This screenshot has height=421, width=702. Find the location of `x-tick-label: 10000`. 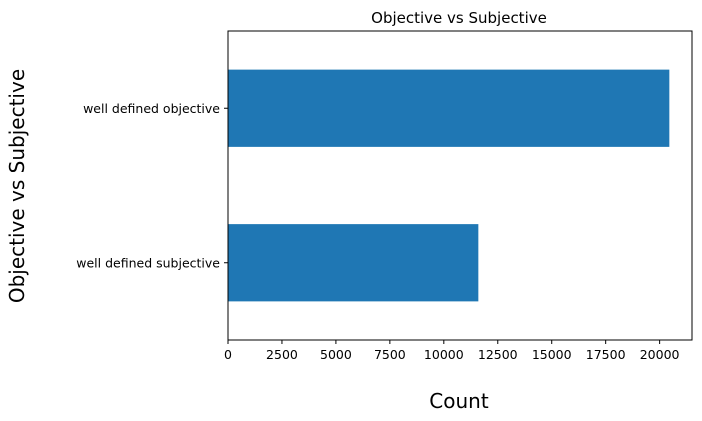

x-tick-label: 10000 is located at coordinates (444, 354).